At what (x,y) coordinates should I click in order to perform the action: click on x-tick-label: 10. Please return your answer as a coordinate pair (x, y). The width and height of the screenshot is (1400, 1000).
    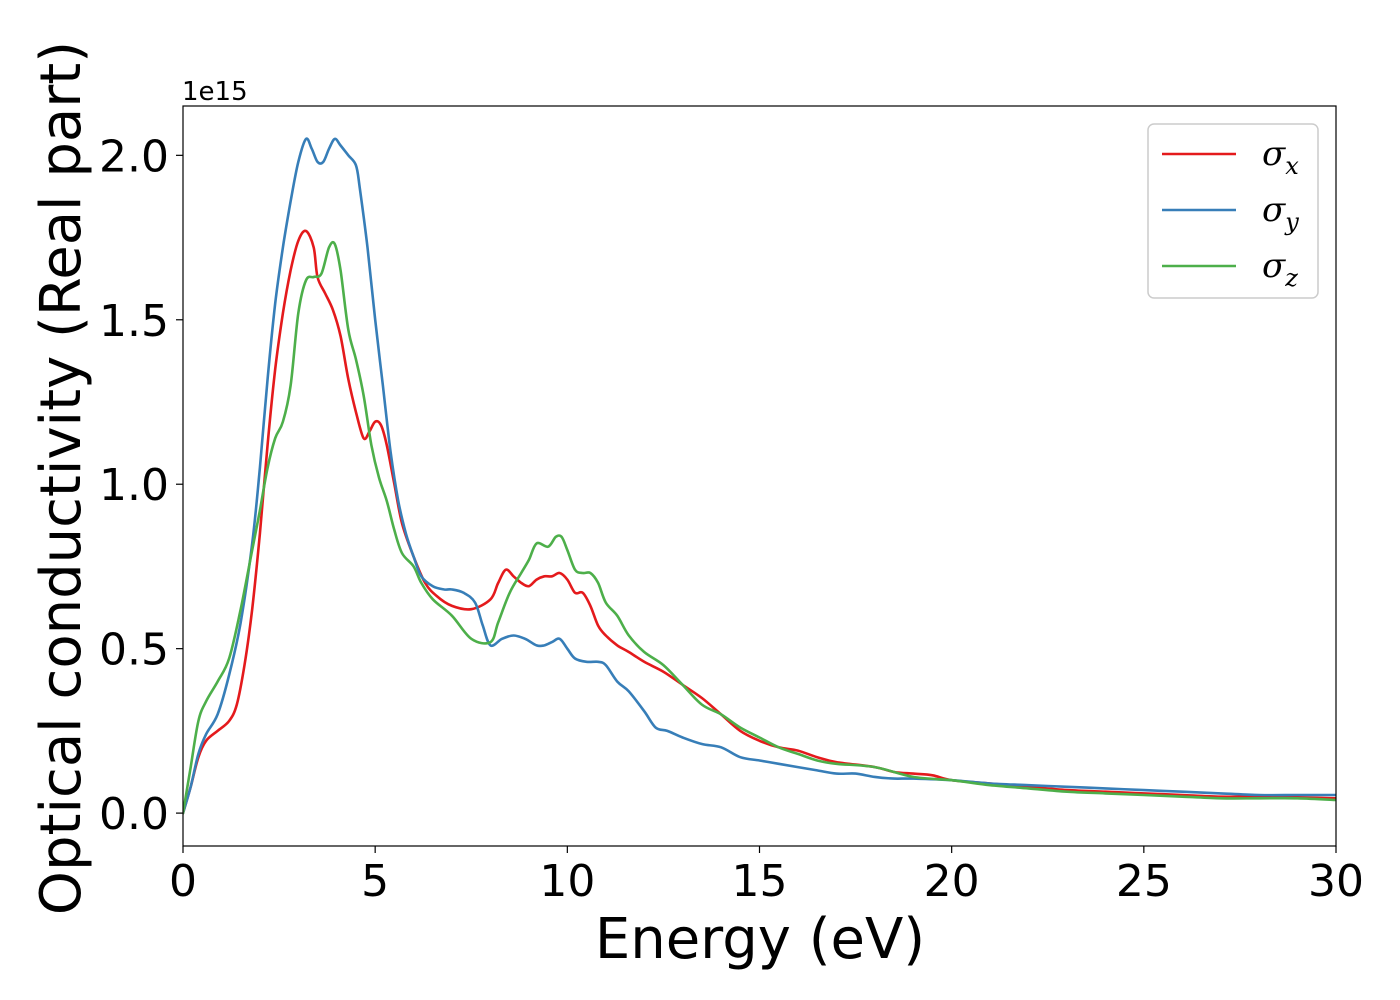
    Looking at the image, I should click on (567, 881).